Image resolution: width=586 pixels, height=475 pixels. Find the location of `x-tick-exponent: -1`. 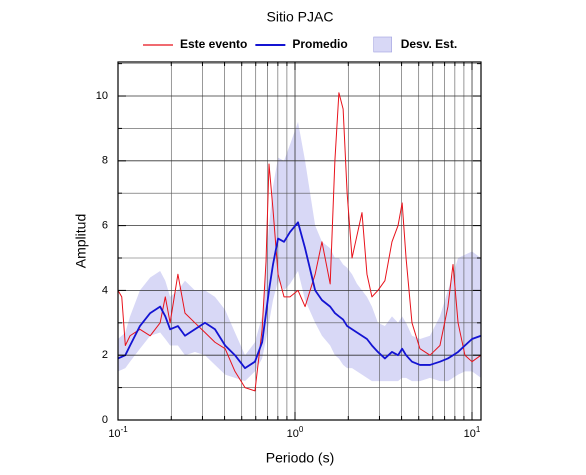

x-tick-exponent: -1 is located at coordinates (125, 429).